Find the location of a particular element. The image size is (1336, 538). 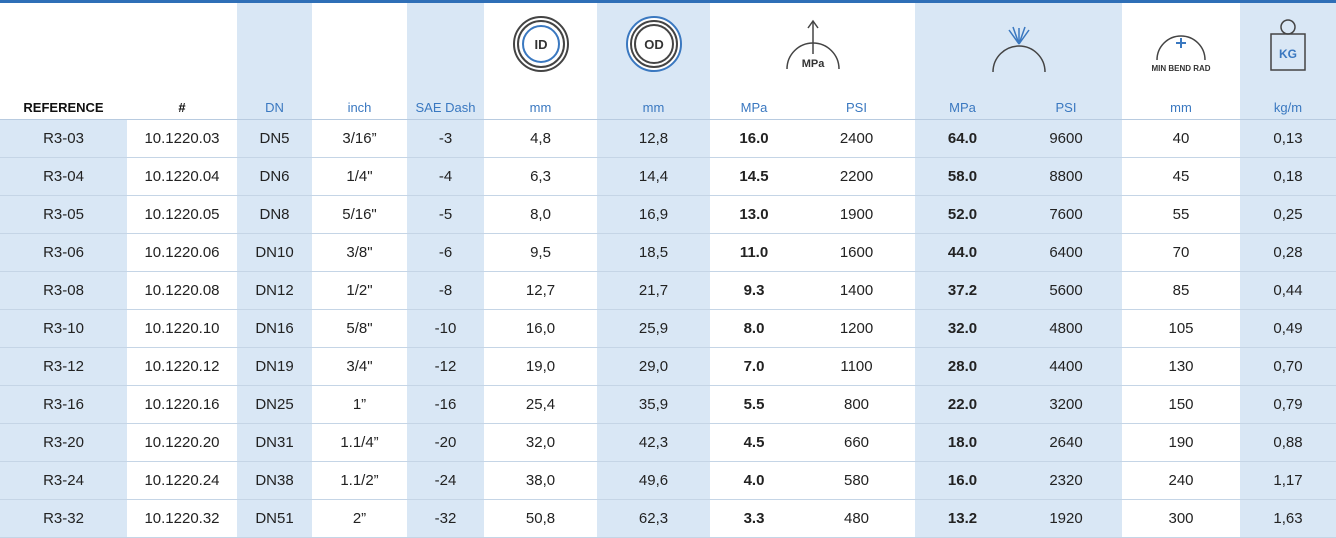

od-icon-cell: OD is located at coordinates (653, 45).